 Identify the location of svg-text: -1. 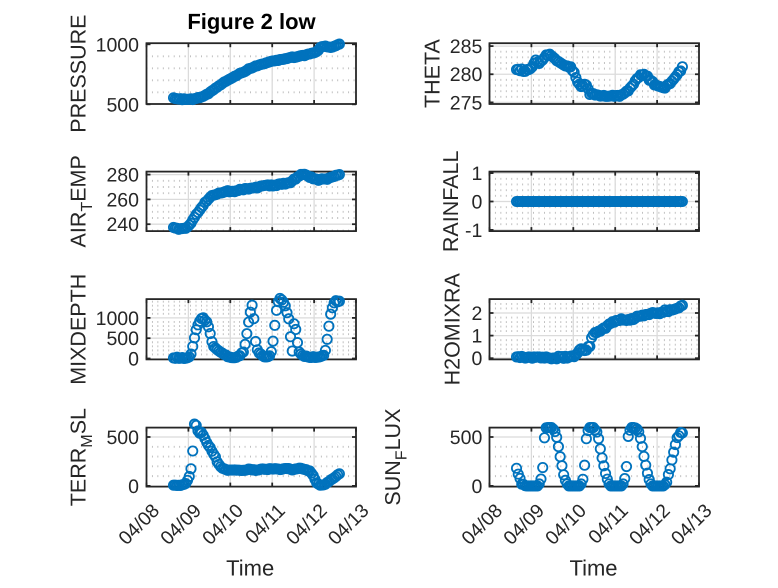
(473, 231).